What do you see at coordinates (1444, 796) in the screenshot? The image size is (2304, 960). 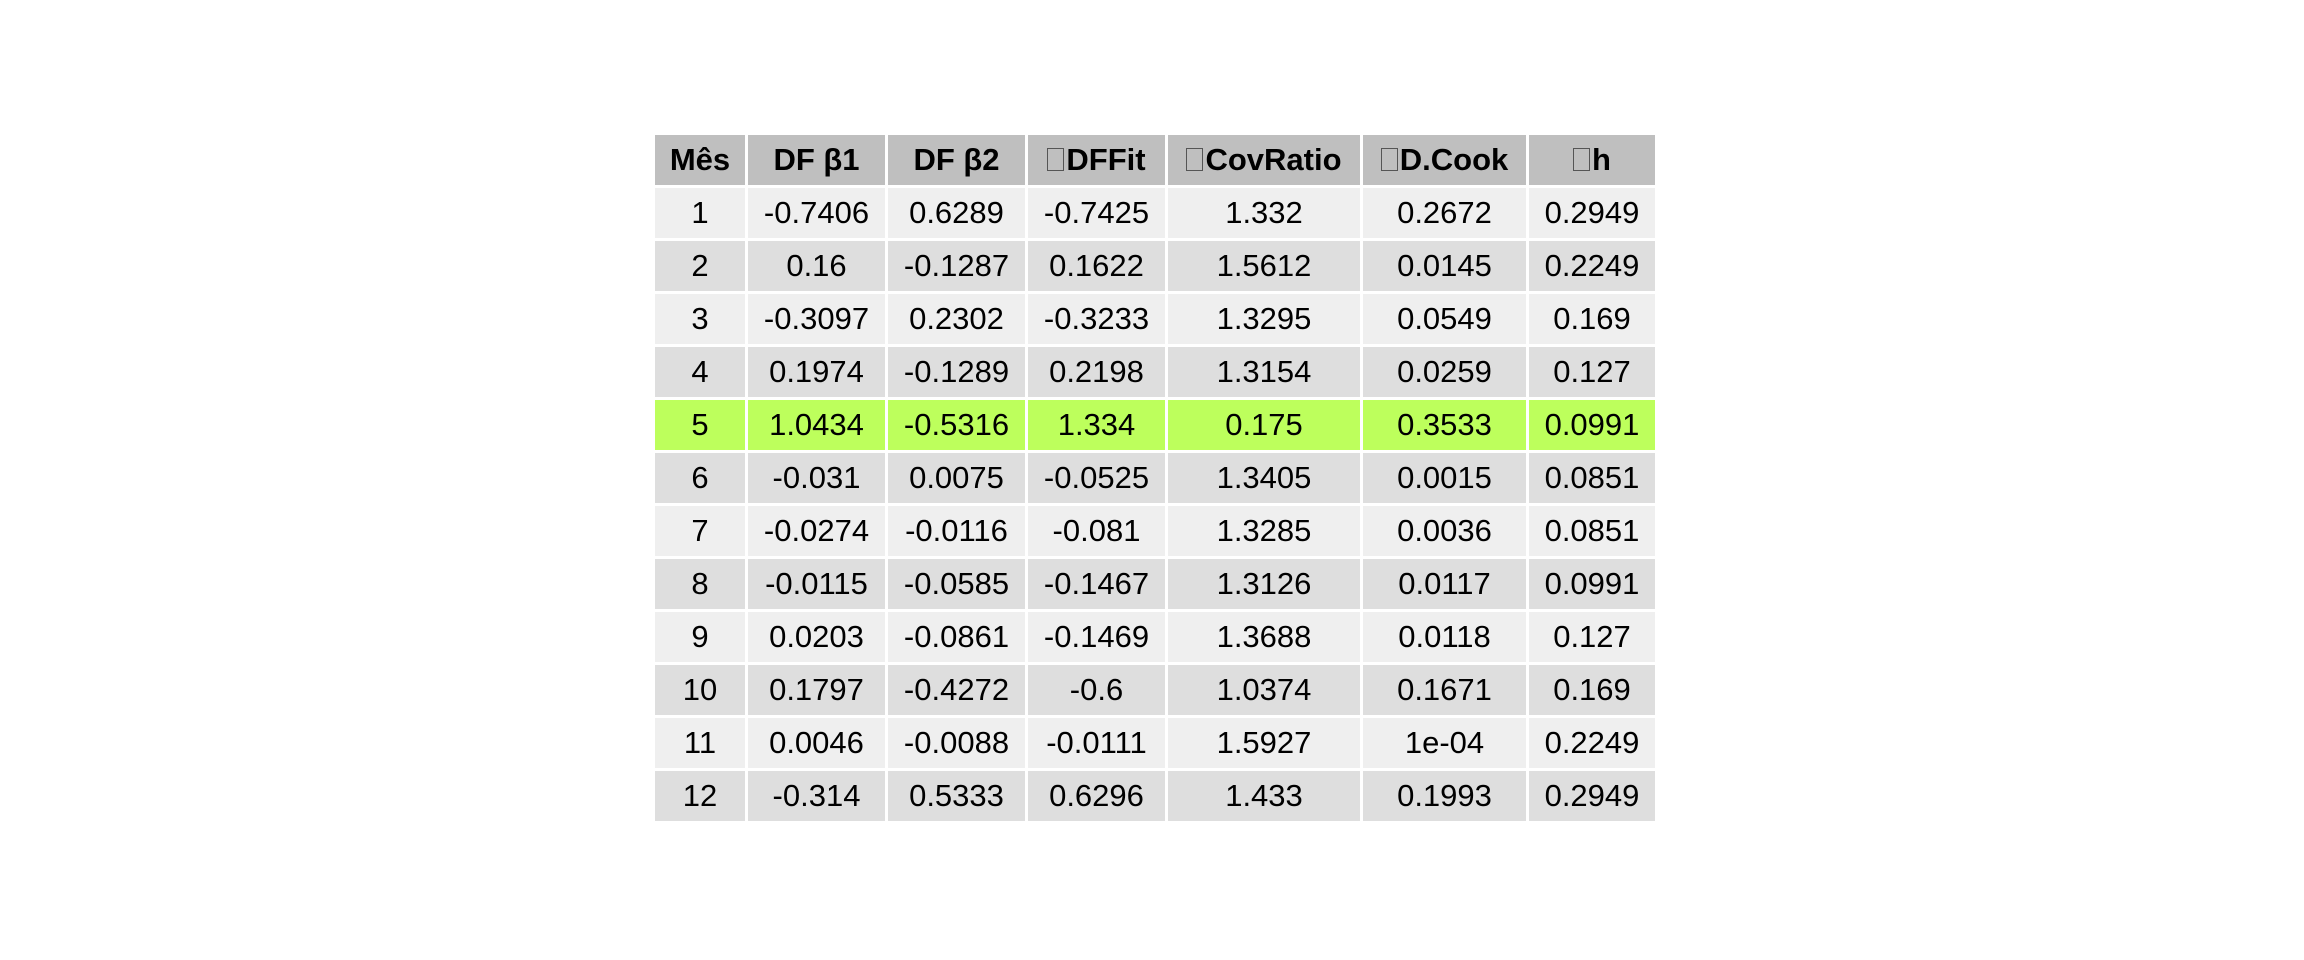 I see `table-cell: 0.1993` at bounding box center [1444, 796].